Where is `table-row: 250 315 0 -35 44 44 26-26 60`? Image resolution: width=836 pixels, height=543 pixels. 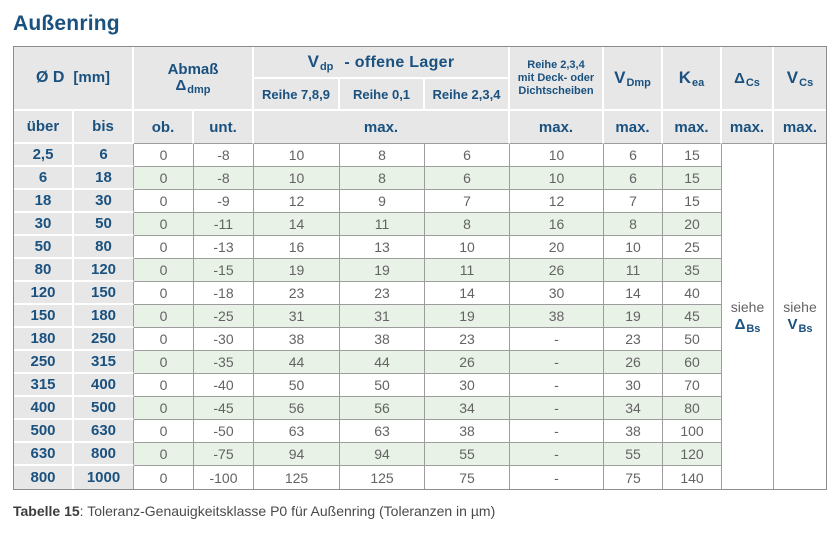
table-row: 250 315 0 -35 44 44 26-26 60 is located at coordinates (420, 362).